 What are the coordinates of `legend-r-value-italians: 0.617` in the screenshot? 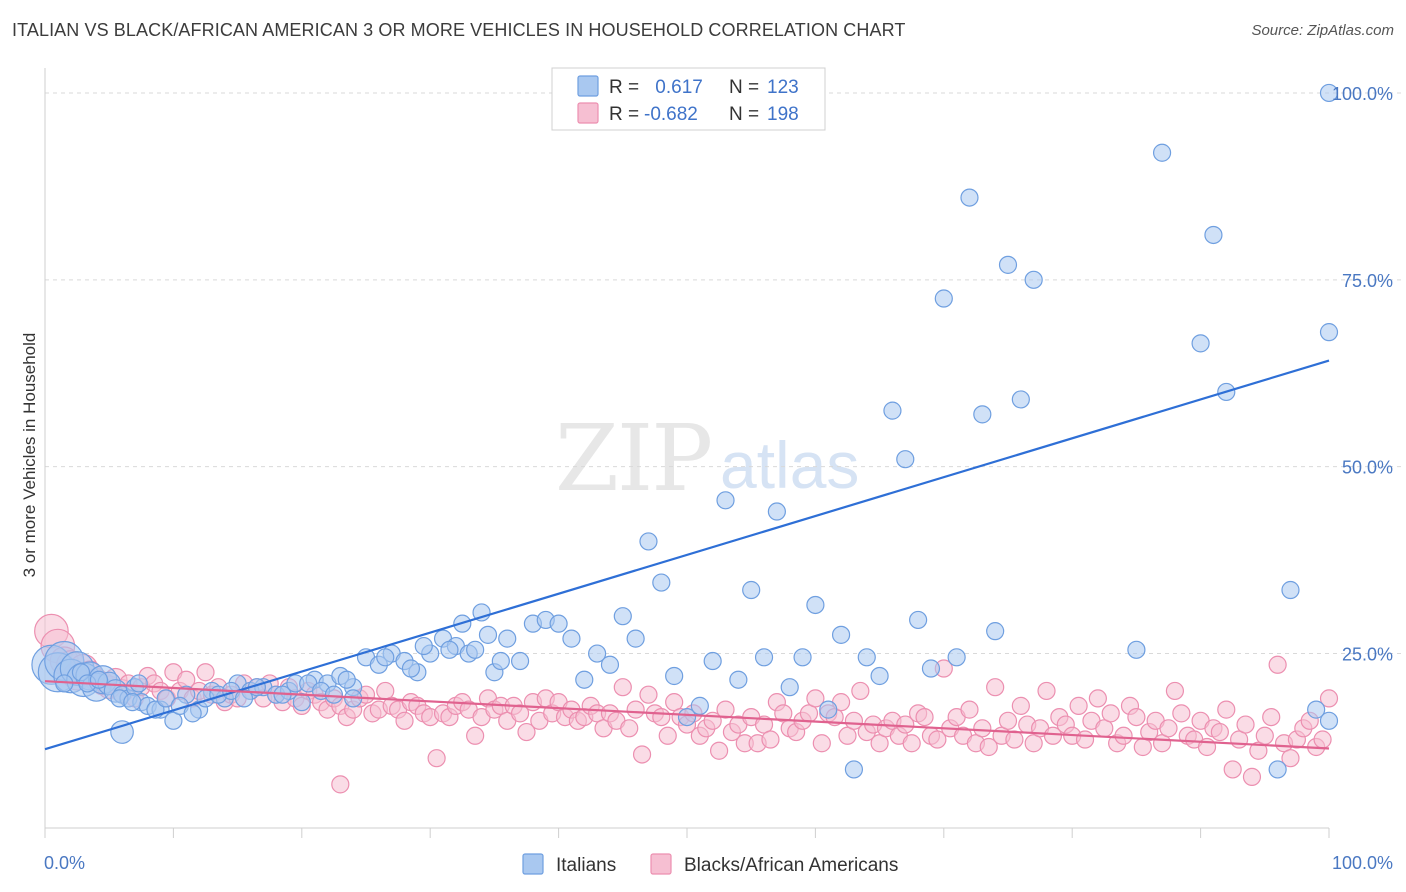 It's located at (676, 87).